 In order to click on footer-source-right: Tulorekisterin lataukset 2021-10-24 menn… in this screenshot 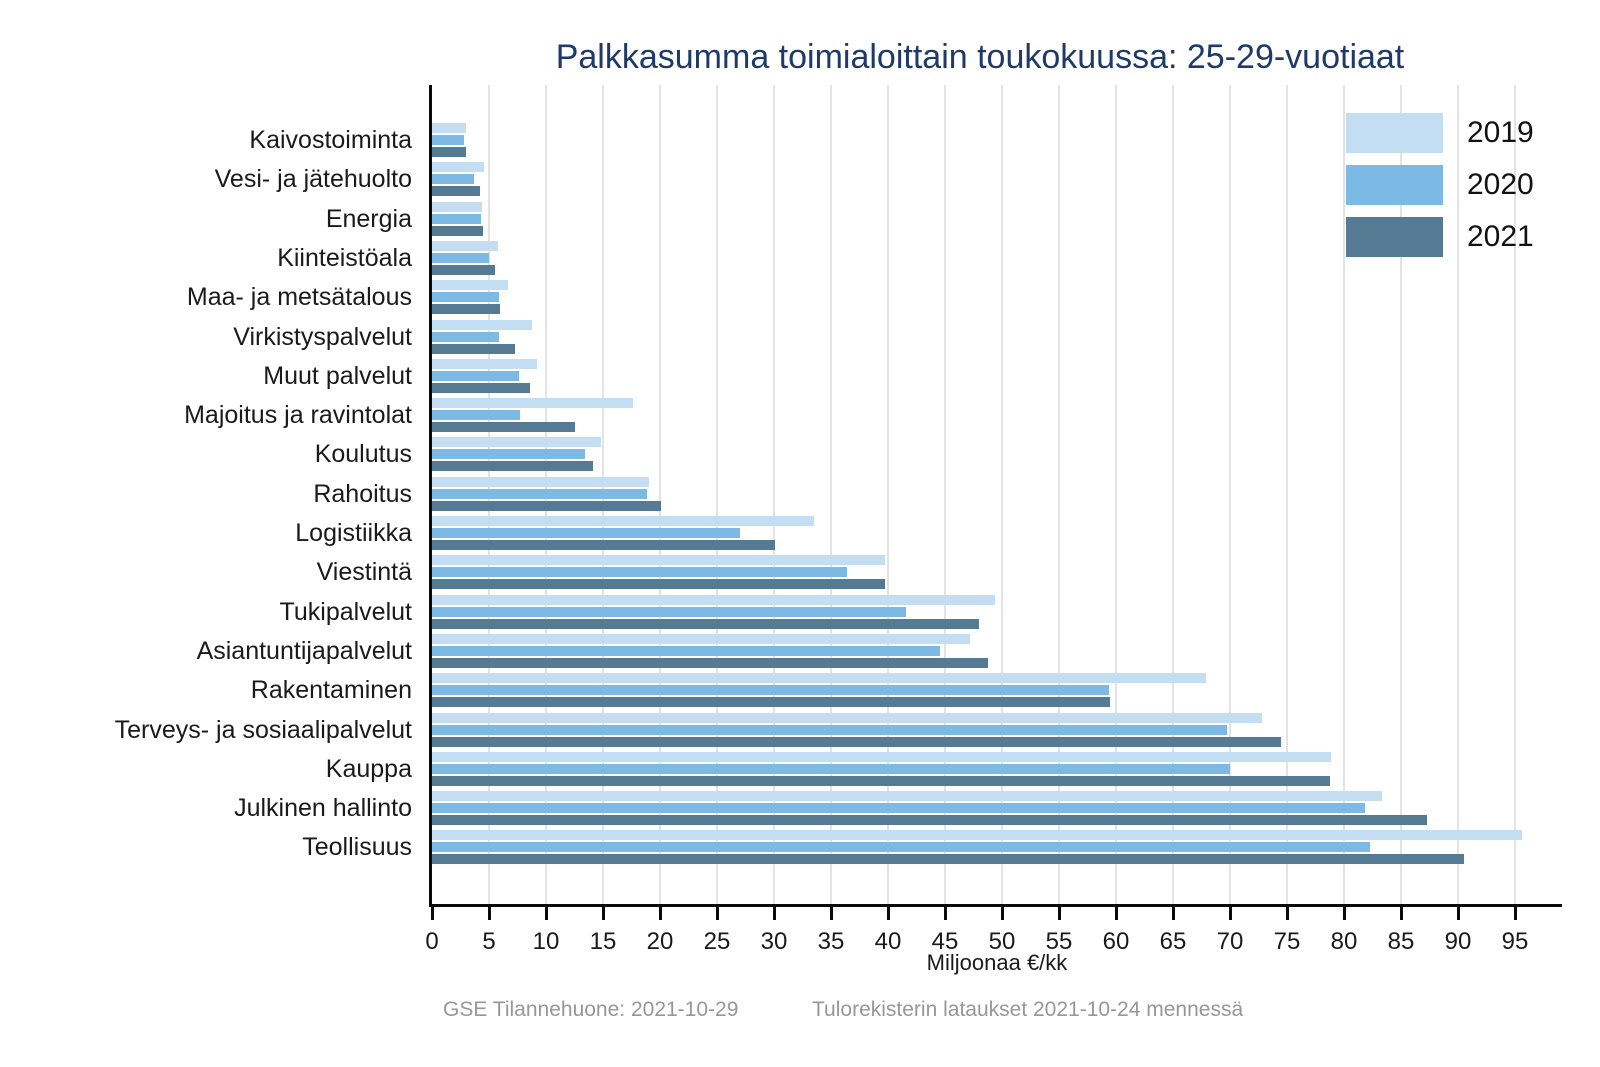, I will do `click(1028, 1009)`.